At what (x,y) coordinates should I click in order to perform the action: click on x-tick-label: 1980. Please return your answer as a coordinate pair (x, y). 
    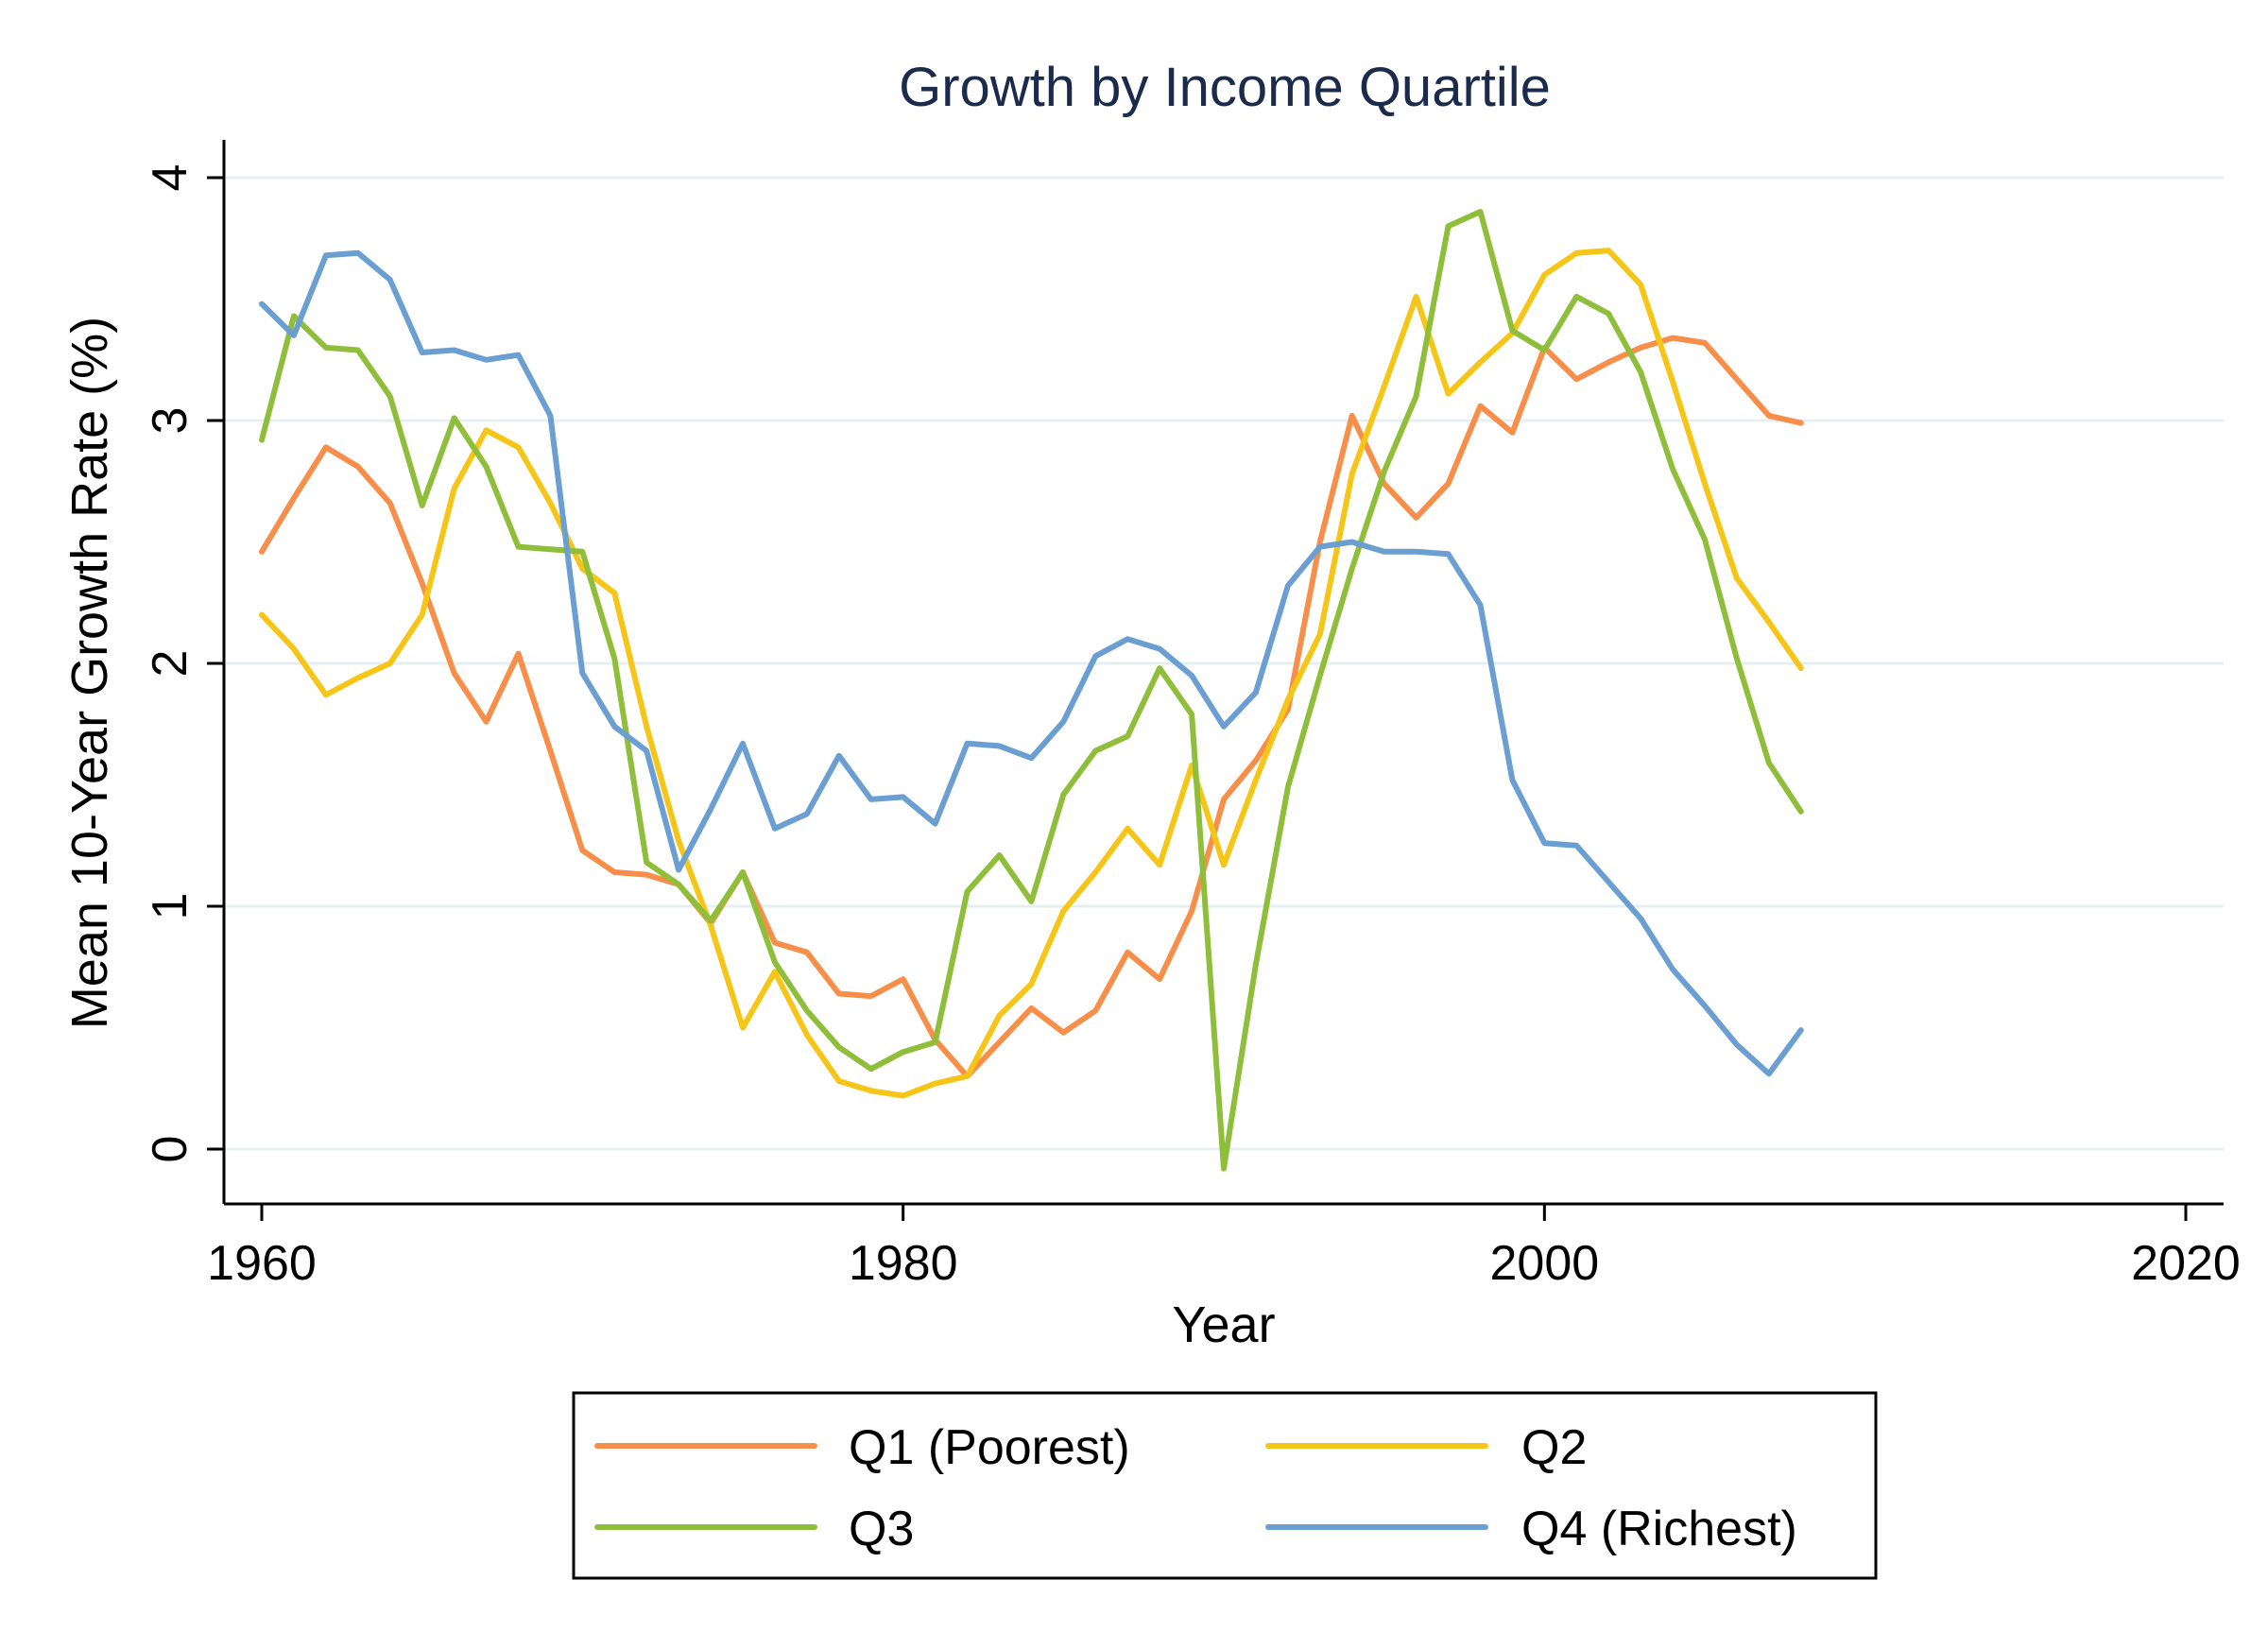
    Looking at the image, I should click on (903, 1263).